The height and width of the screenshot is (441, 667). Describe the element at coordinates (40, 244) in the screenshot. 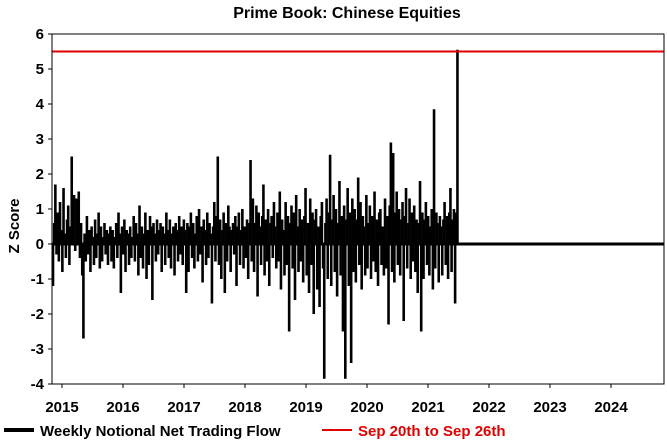

I see `y-tick-label: 0` at that location.